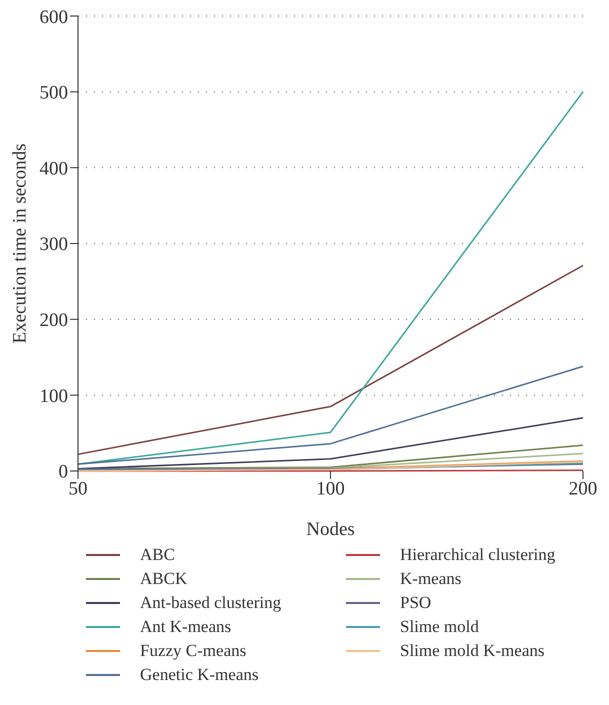  Describe the element at coordinates (20, 244) in the screenshot. I see `y-axis-title: Execution time in seconds` at that location.